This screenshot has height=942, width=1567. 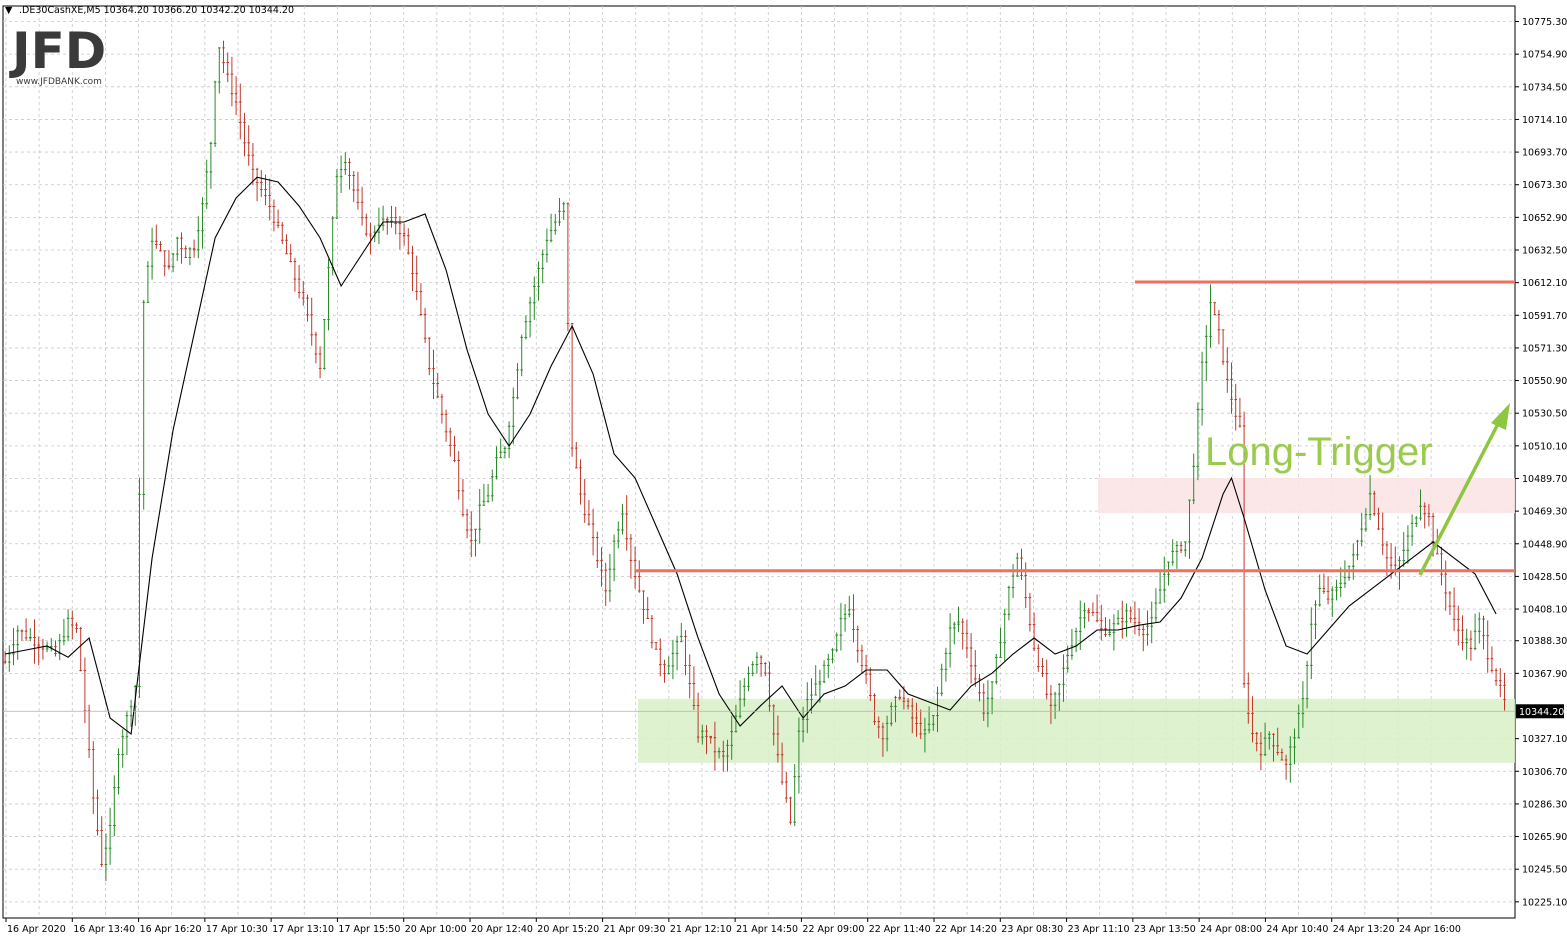 What do you see at coordinates (767, 929) in the screenshot?
I see `x-tick-label: 21 Apr 14:50` at bounding box center [767, 929].